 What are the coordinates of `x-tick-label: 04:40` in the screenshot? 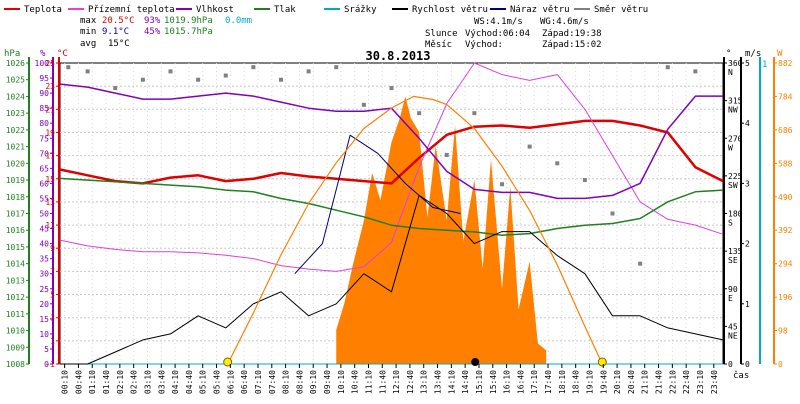 It's located at (189, 382).